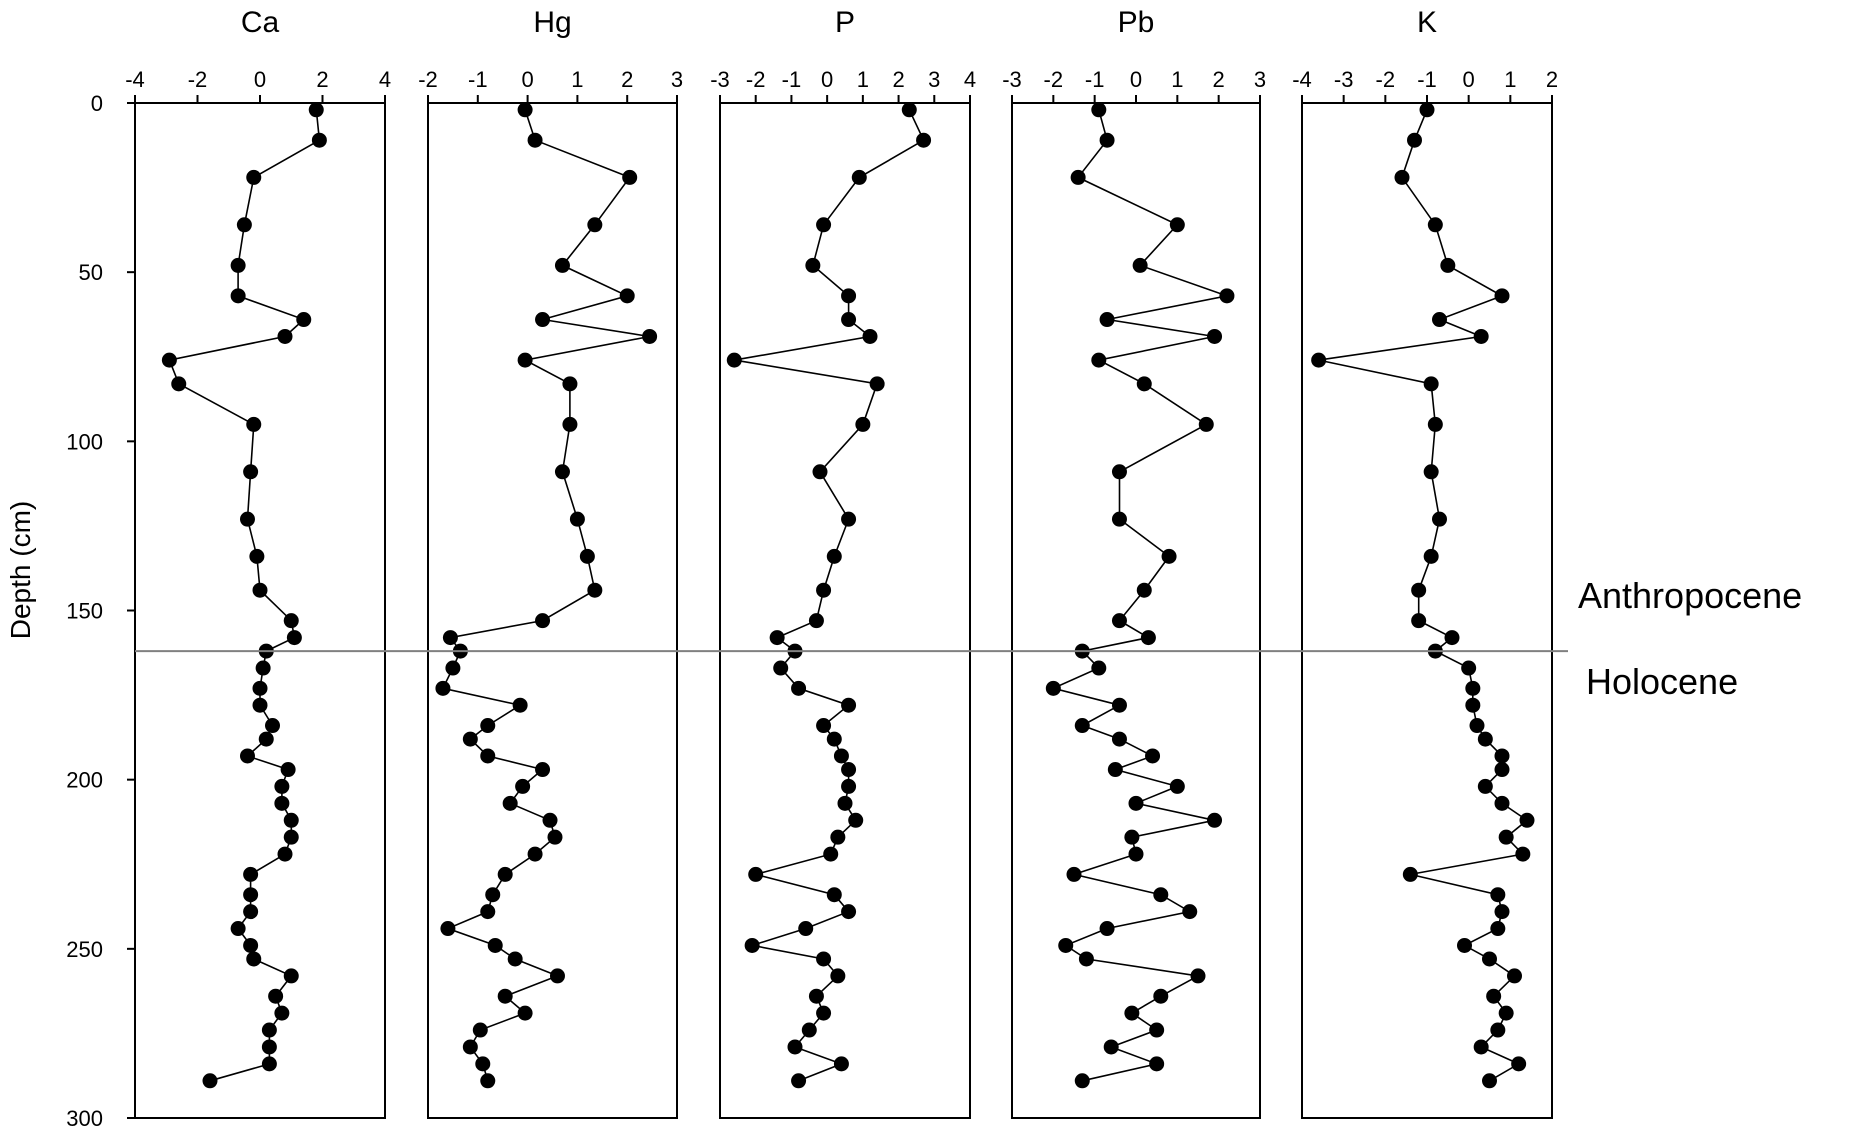 Image resolution: width=1858 pixels, height=1130 pixels. Describe the element at coordinates (260, 22) in the screenshot. I see `panel-title: Ca` at that location.